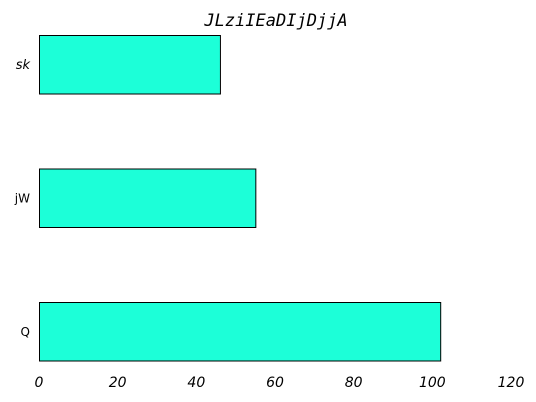 The height and width of the screenshot is (402, 536). Describe the element at coordinates (275, 21) in the screenshot. I see `chart-title: JLziIEaDIjDjjA` at that location.